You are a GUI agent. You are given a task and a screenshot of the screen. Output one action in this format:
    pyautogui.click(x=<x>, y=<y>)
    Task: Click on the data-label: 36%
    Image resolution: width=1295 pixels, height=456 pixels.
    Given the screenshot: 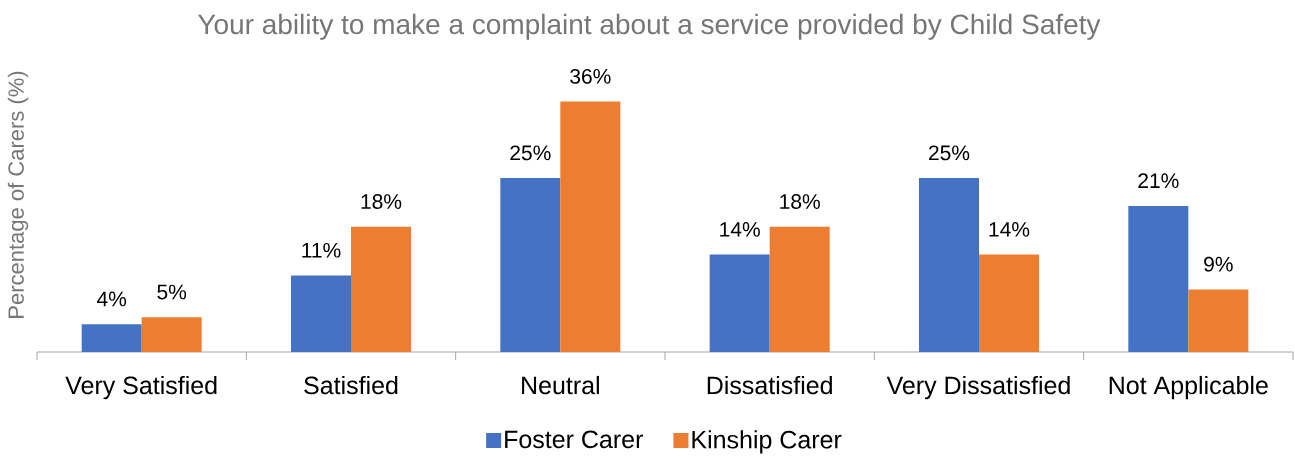 What is the action you would take?
    pyautogui.click(x=590, y=76)
    